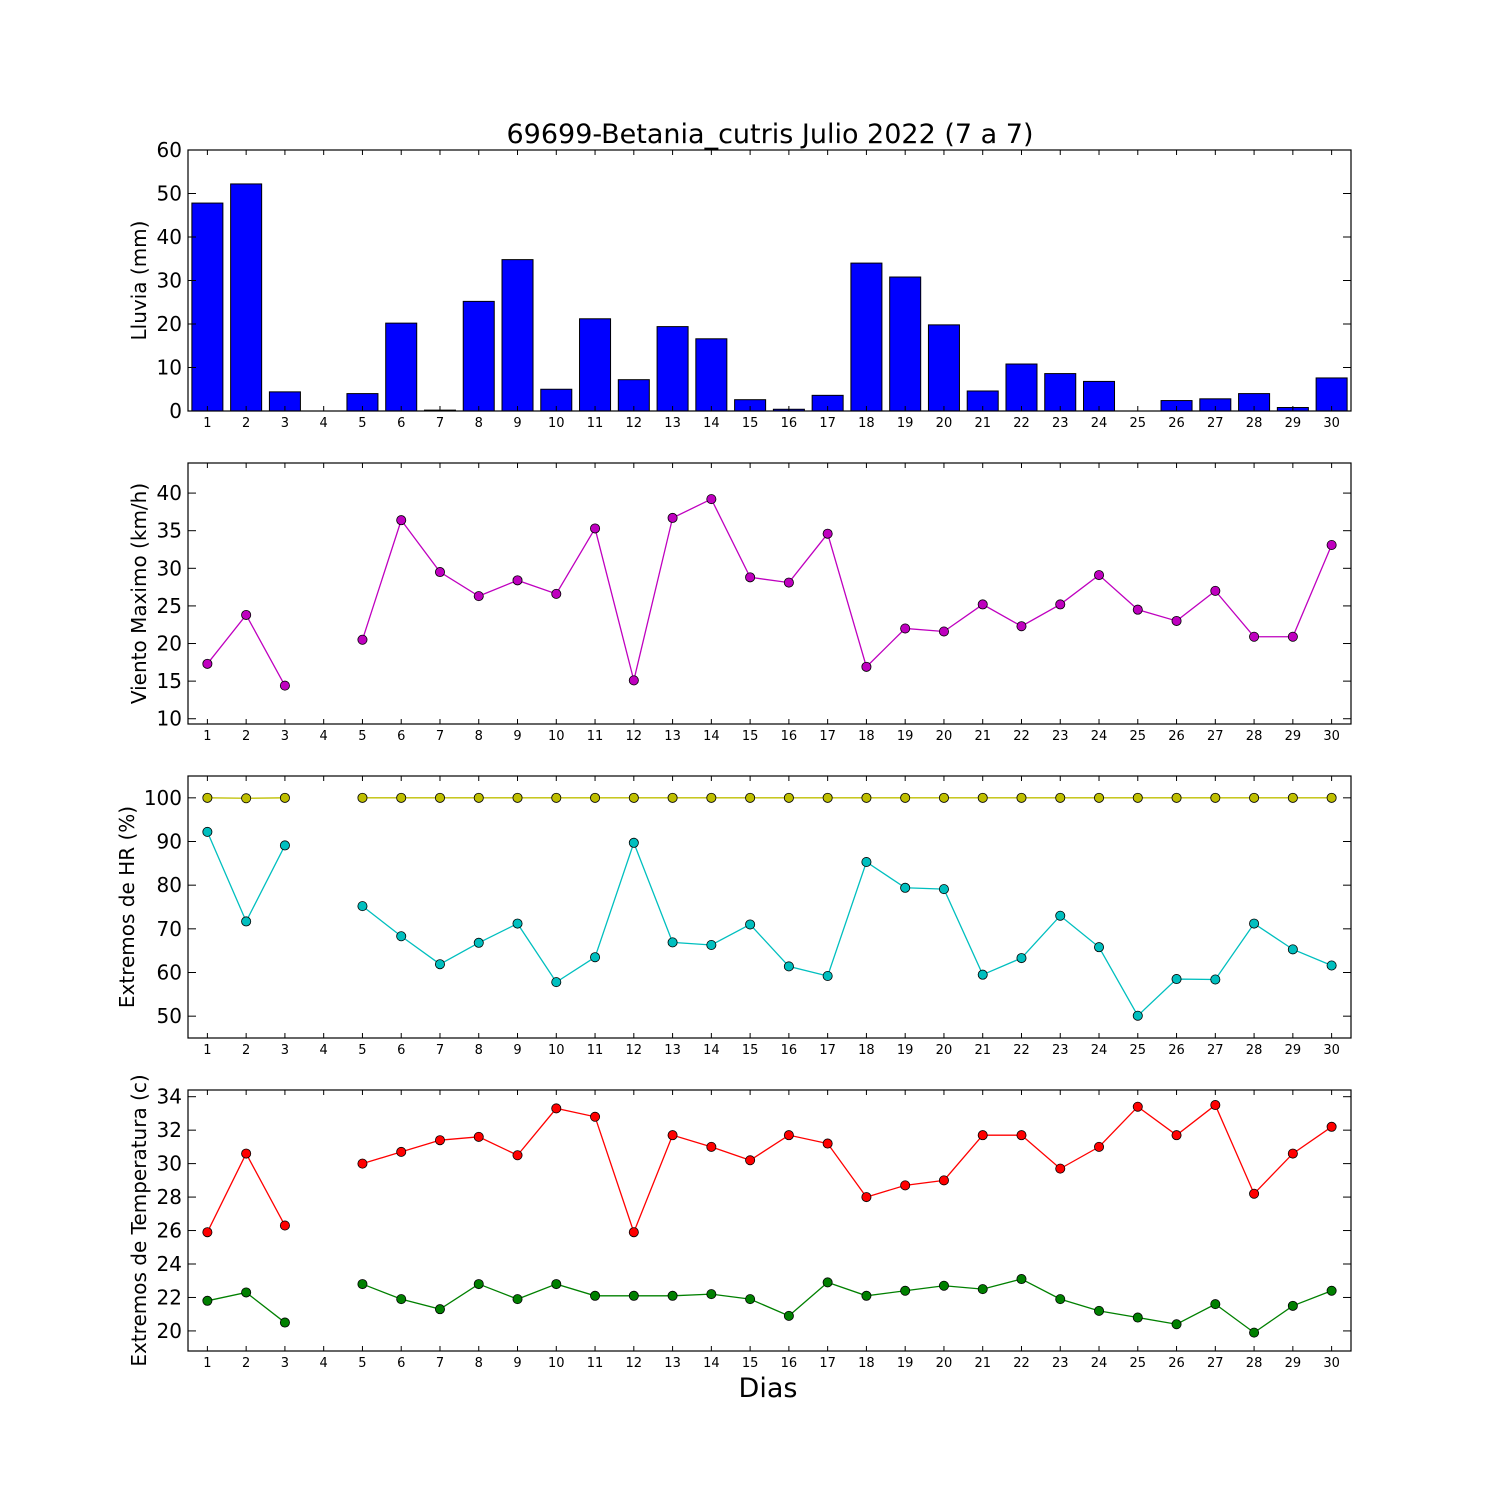  Describe the element at coordinates (517, 423) in the screenshot. I see `x-tick-label: 9` at that location.